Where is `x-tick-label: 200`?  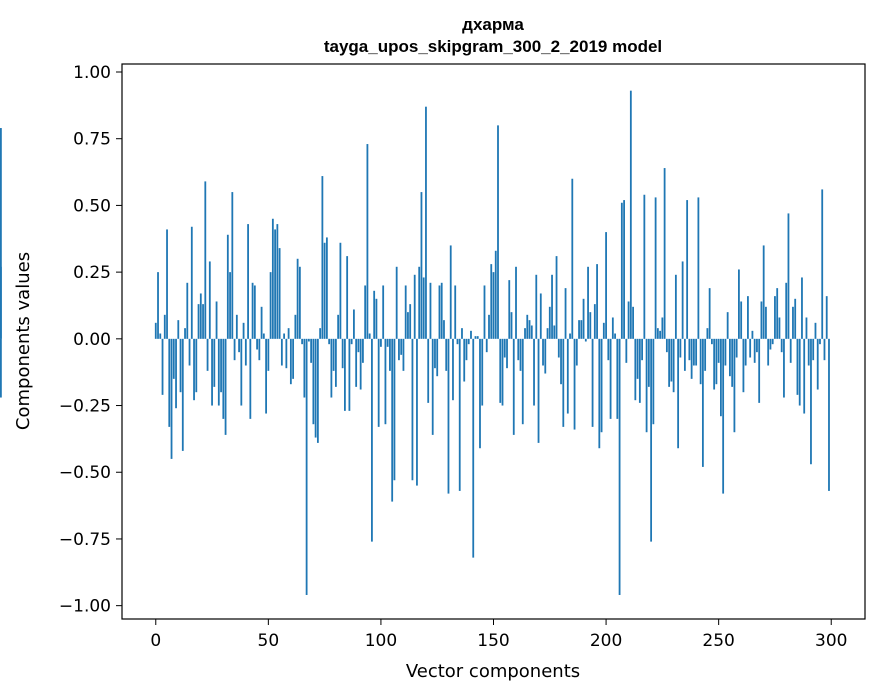
x-tick-label: 200 is located at coordinates (606, 641).